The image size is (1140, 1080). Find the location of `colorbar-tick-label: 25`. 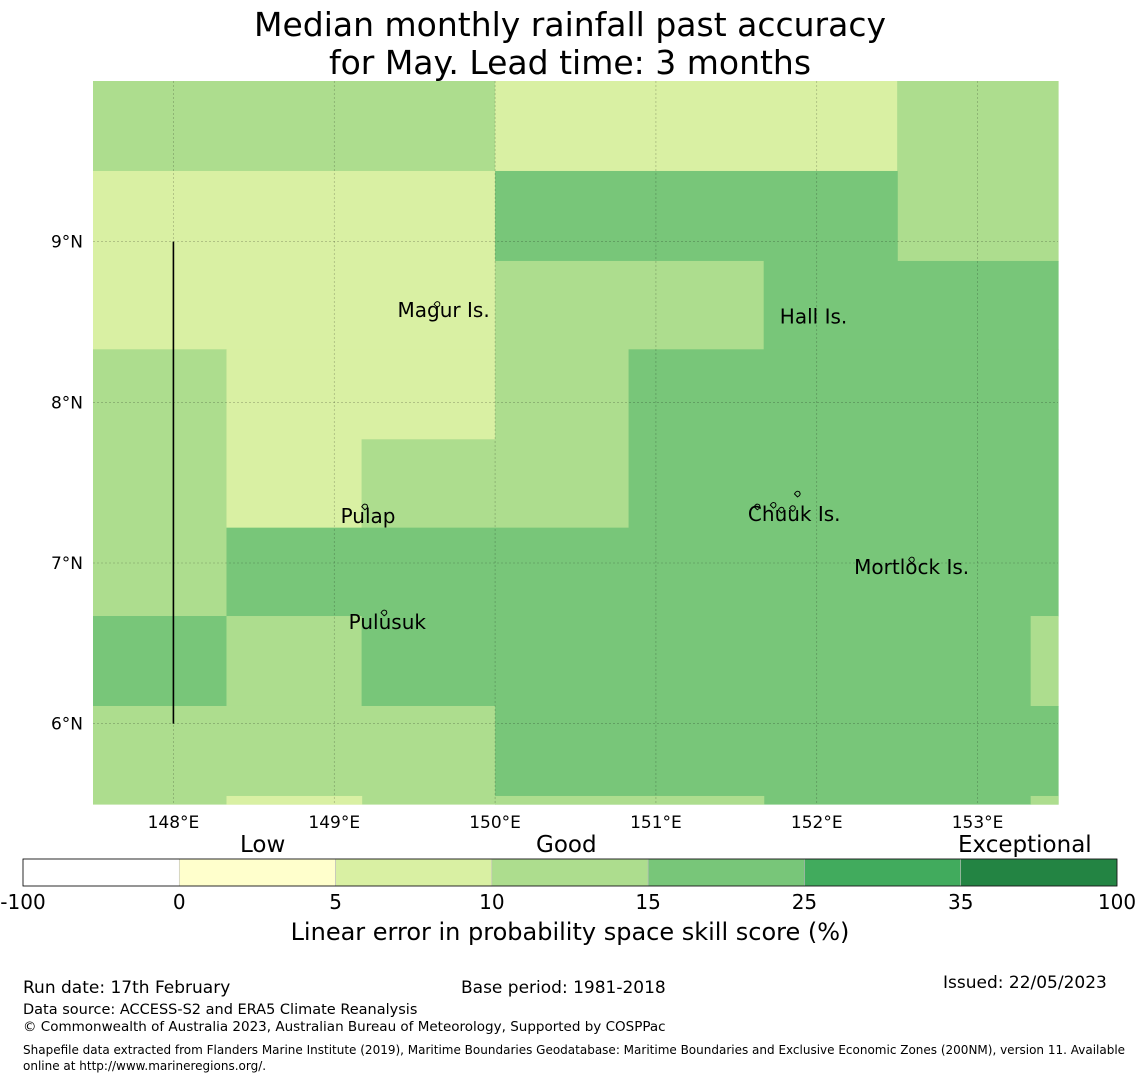

colorbar-tick-label: 25 is located at coordinates (804, 902).